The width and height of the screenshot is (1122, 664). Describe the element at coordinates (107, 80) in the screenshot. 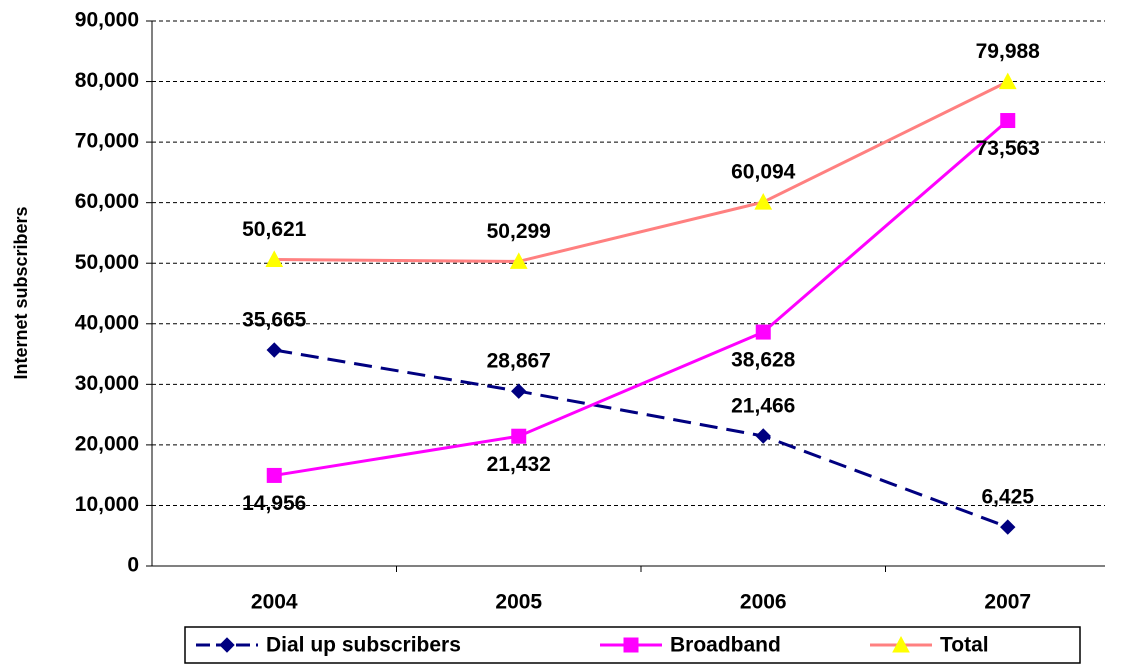

I see `y-tick-label: 80,000` at that location.